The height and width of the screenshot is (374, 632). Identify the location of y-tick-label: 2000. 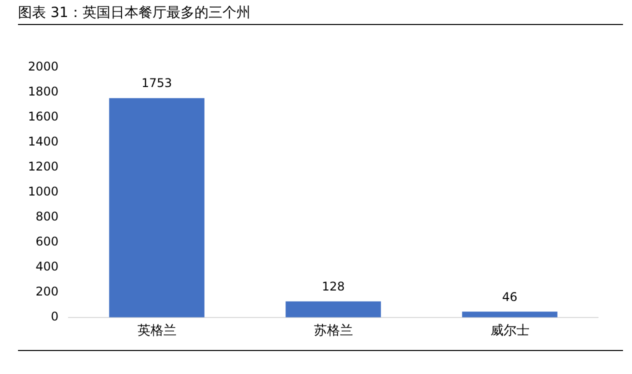
(43, 66).